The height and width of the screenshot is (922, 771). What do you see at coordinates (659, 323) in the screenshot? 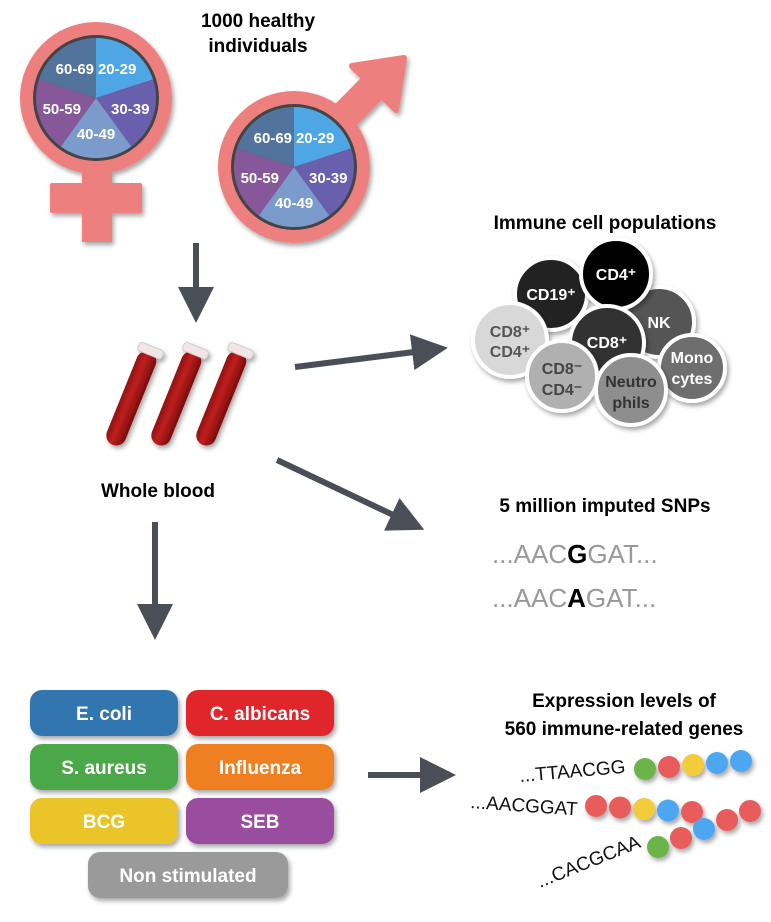
I see `cell-nk-label: NK` at bounding box center [659, 323].